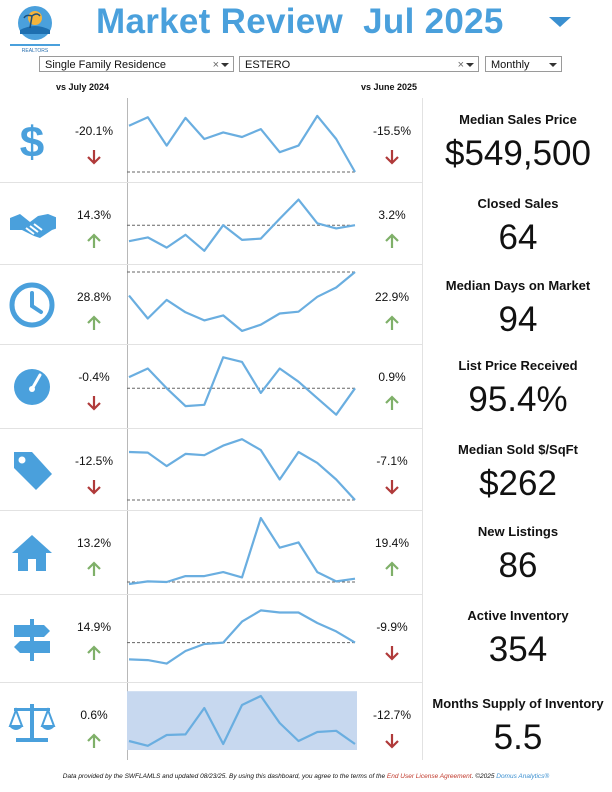  Describe the element at coordinates (518, 615) in the screenshot. I see `metric-label: Active Inventory` at that location.